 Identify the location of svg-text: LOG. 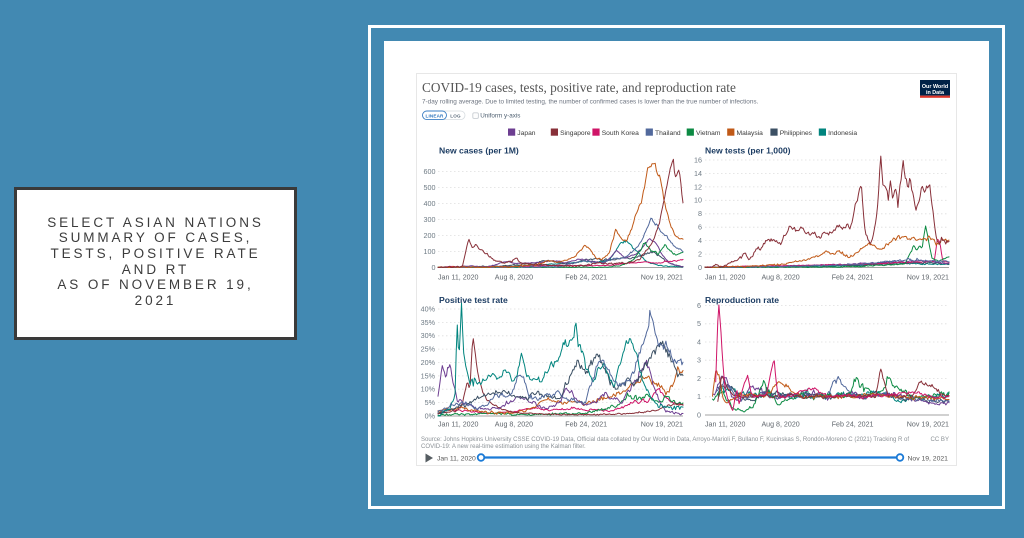
(455, 116).